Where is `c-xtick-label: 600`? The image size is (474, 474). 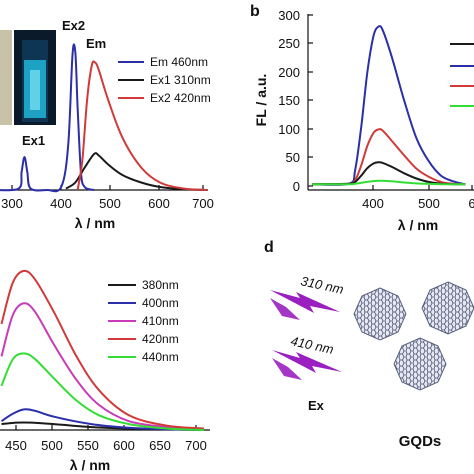 c-xtick-label: 600 is located at coordinates (124, 445).